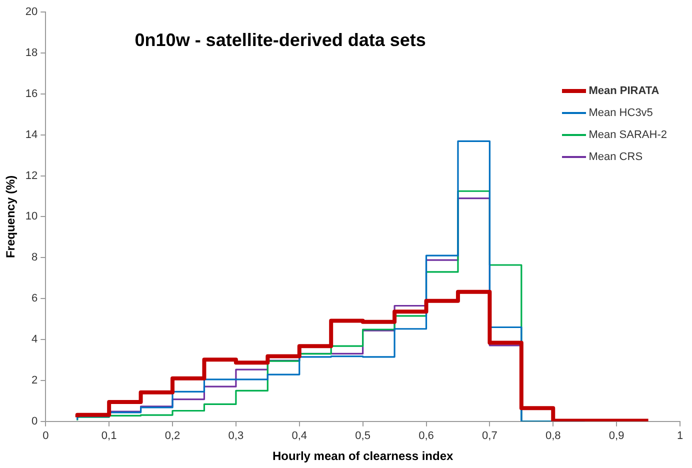 The width and height of the screenshot is (692, 468). What do you see at coordinates (35, 421) in the screenshot?
I see `y-tick-label: 0` at bounding box center [35, 421].